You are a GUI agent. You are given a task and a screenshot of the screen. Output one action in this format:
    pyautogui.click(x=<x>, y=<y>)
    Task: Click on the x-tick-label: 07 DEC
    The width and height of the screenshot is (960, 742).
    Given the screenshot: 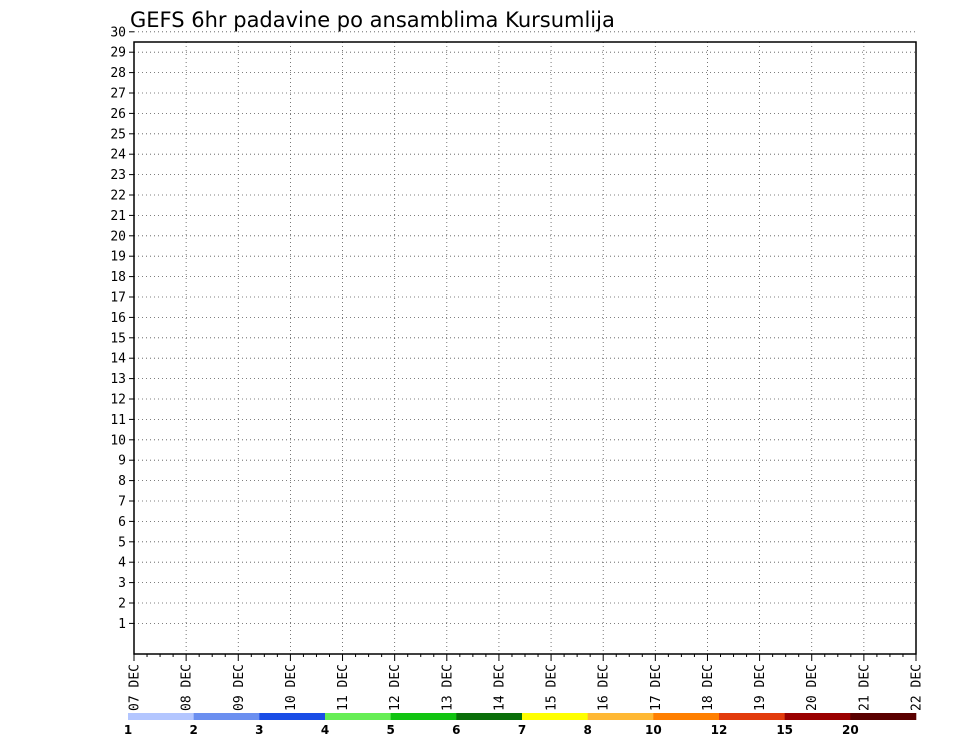 What is the action you would take?
    pyautogui.click(x=135, y=687)
    